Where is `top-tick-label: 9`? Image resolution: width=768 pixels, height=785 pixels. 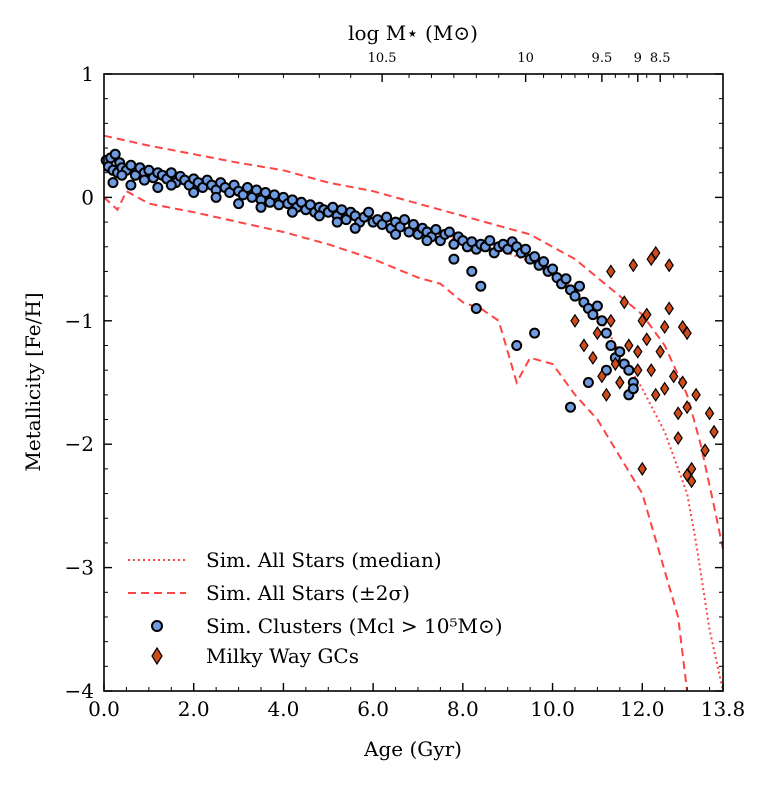 top-tick-label: 9 is located at coordinates (638, 58).